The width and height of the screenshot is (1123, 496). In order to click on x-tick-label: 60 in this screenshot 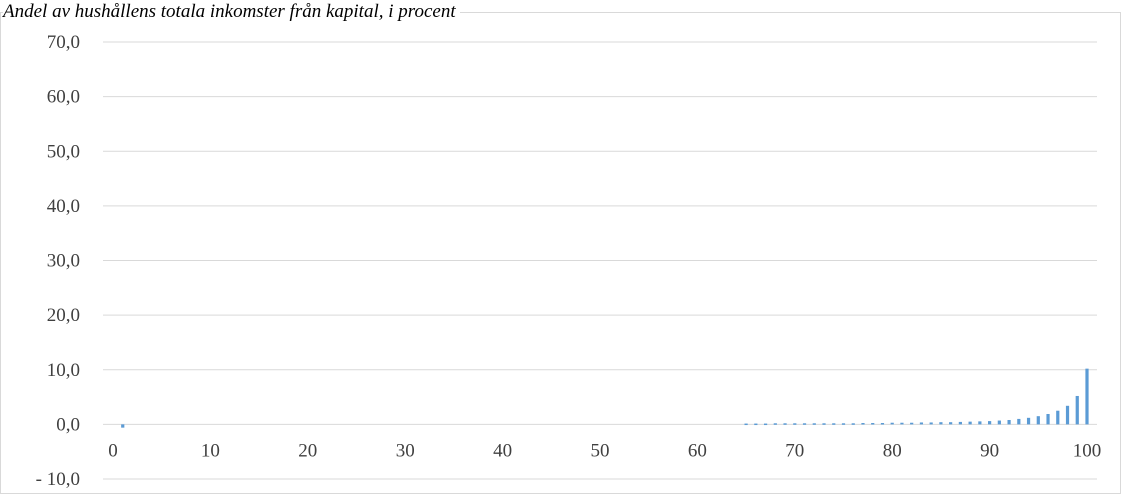, I will do `click(697, 450)`.